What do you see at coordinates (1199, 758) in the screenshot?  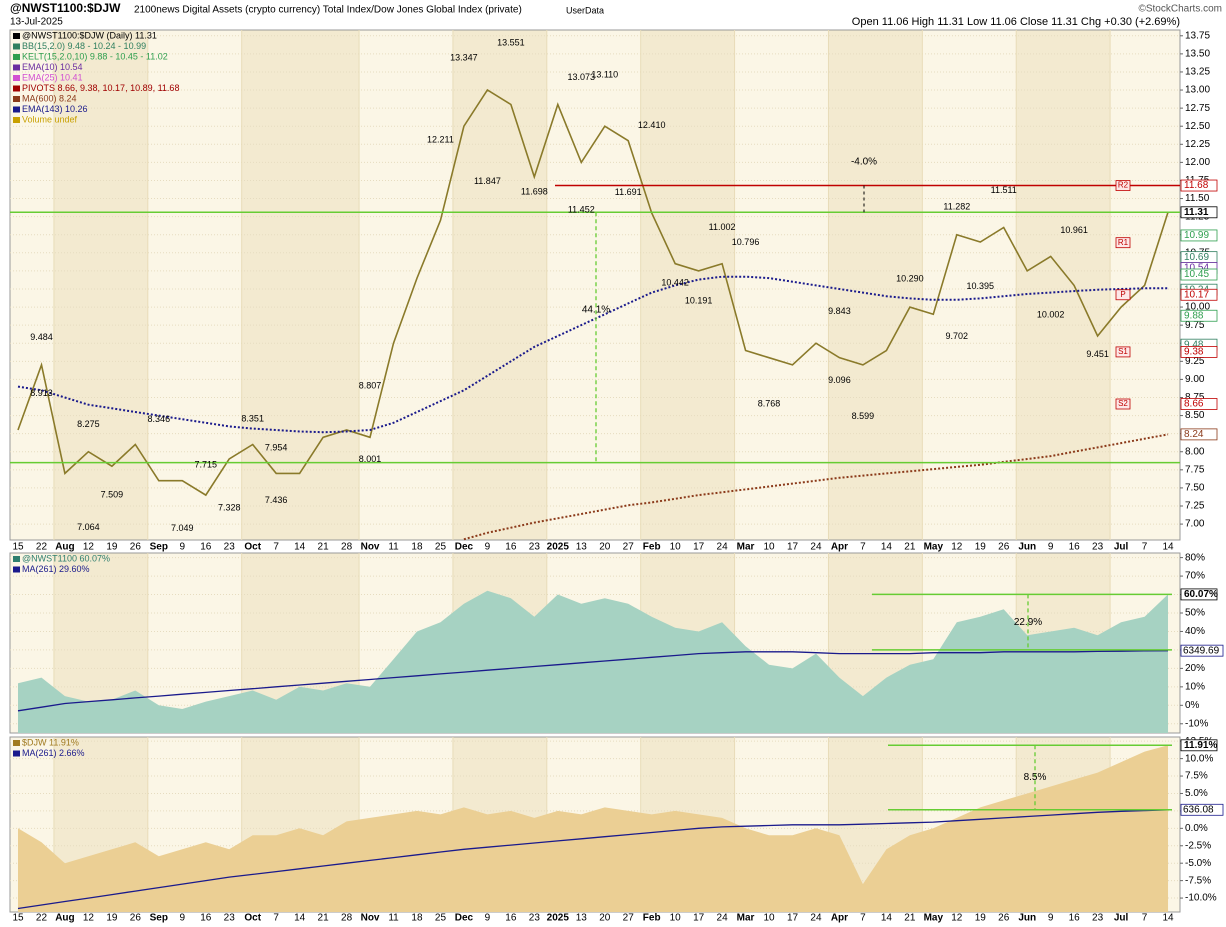 I see `y-tick-label: 10.0%` at bounding box center [1199, 758].